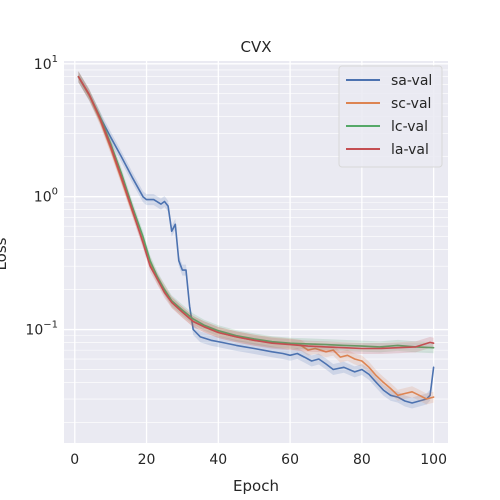  What do you see at coordinates (218, 460) in the screenshot?
I see `x-tick-label: 40` at bounding box center [218, 460].